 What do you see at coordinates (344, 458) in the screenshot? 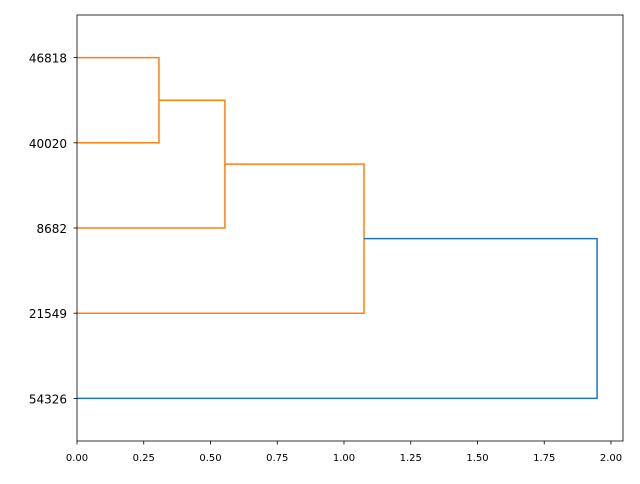
I see `x-tick-label: 1.00` at bounding box center [344, 458].